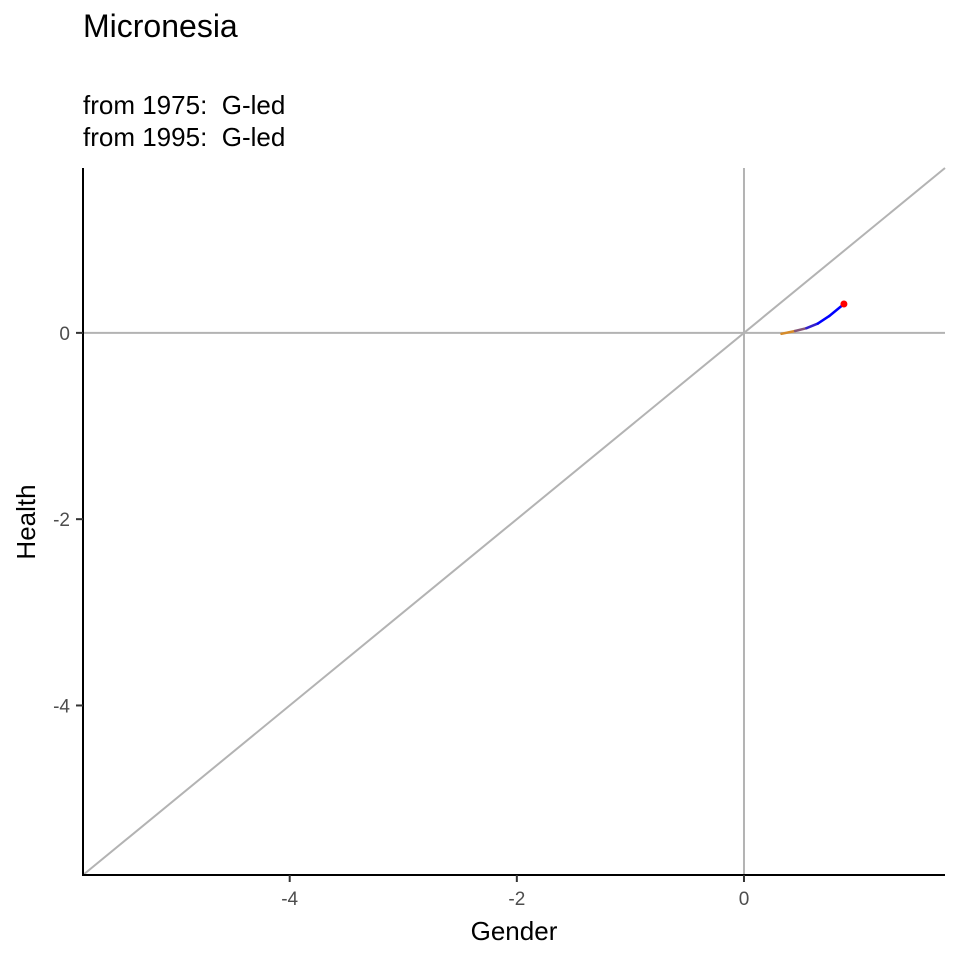  I want to click on chart-subtitle-line-1: from 1975: G-led, so click(184, 105).